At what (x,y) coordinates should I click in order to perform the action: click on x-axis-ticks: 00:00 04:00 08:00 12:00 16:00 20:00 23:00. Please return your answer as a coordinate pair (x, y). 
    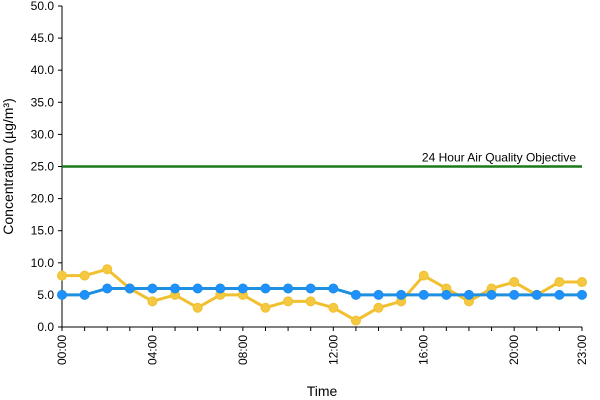
    Looking at the image, I should click on (322, 346).